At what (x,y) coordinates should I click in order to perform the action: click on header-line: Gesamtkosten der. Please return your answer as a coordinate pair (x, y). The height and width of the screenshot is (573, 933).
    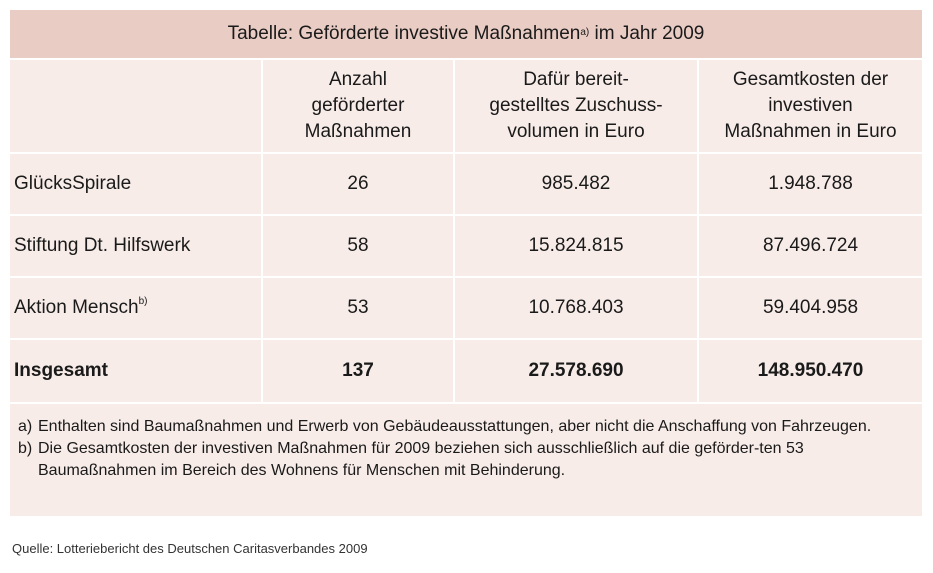
    Looking at the image, I should click on (810, 79).